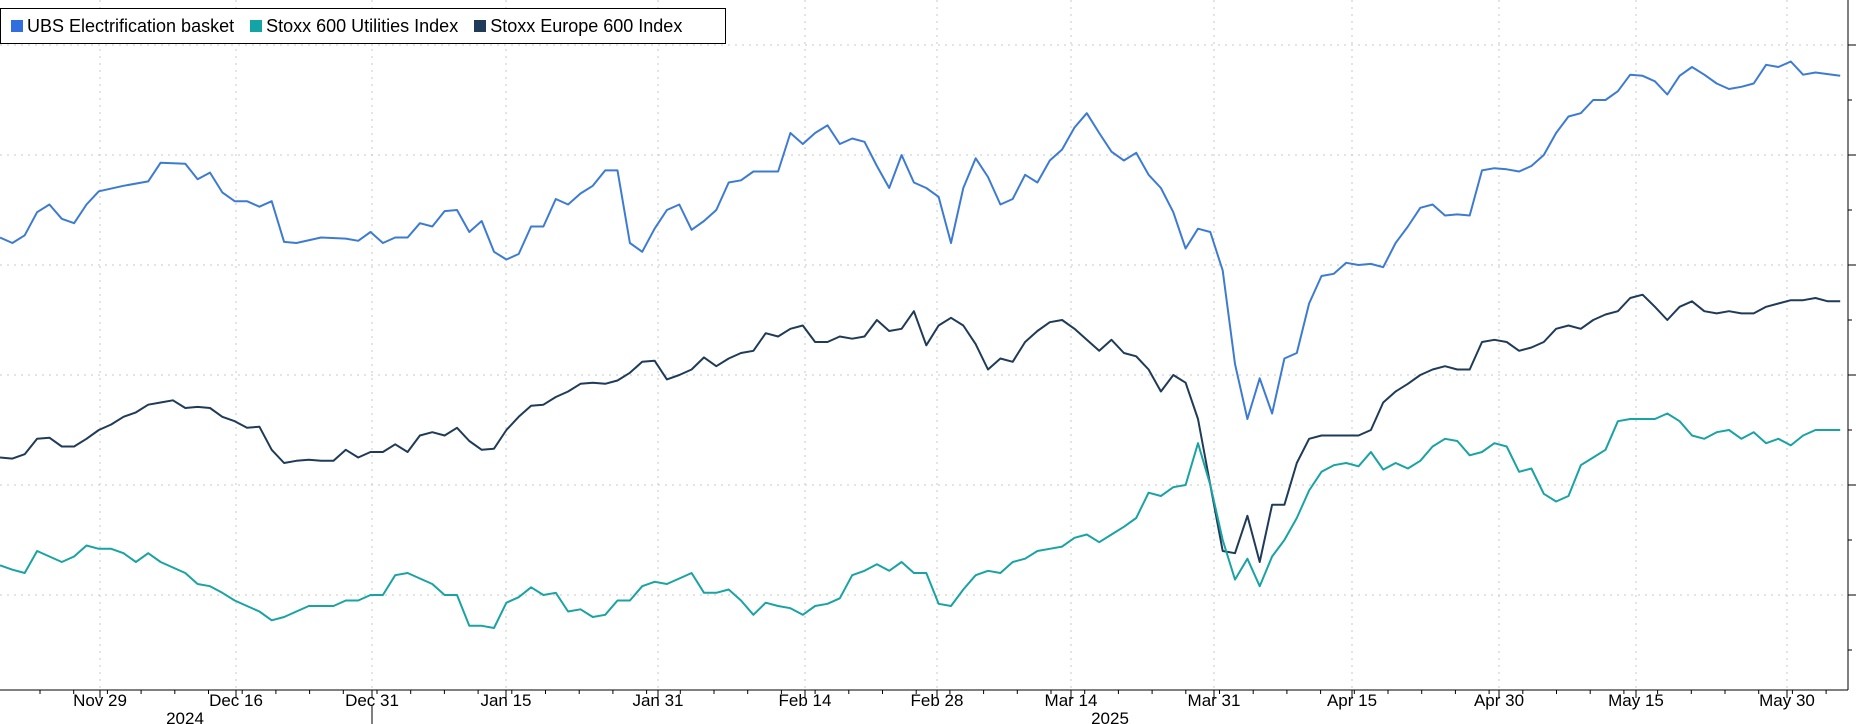 The image size is (1860, 724). Describe the element at coordinates (185, 716) in the screenshot. I see `year-label: 2024` at that location.